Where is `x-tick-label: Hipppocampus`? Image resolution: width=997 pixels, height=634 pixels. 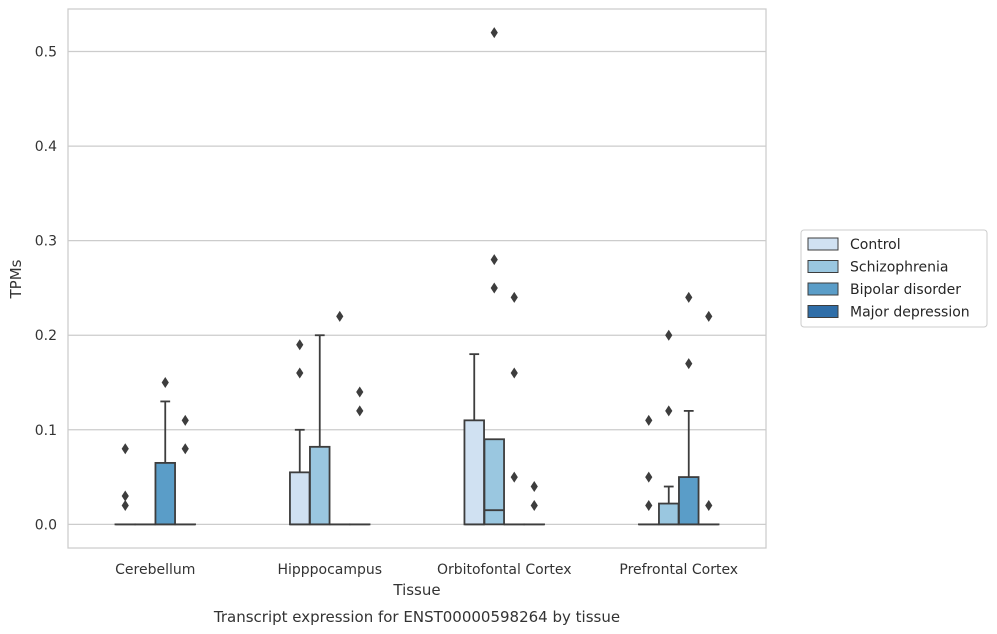 x-tick-label: Hipppocampus is located at coordinates (329, 570).